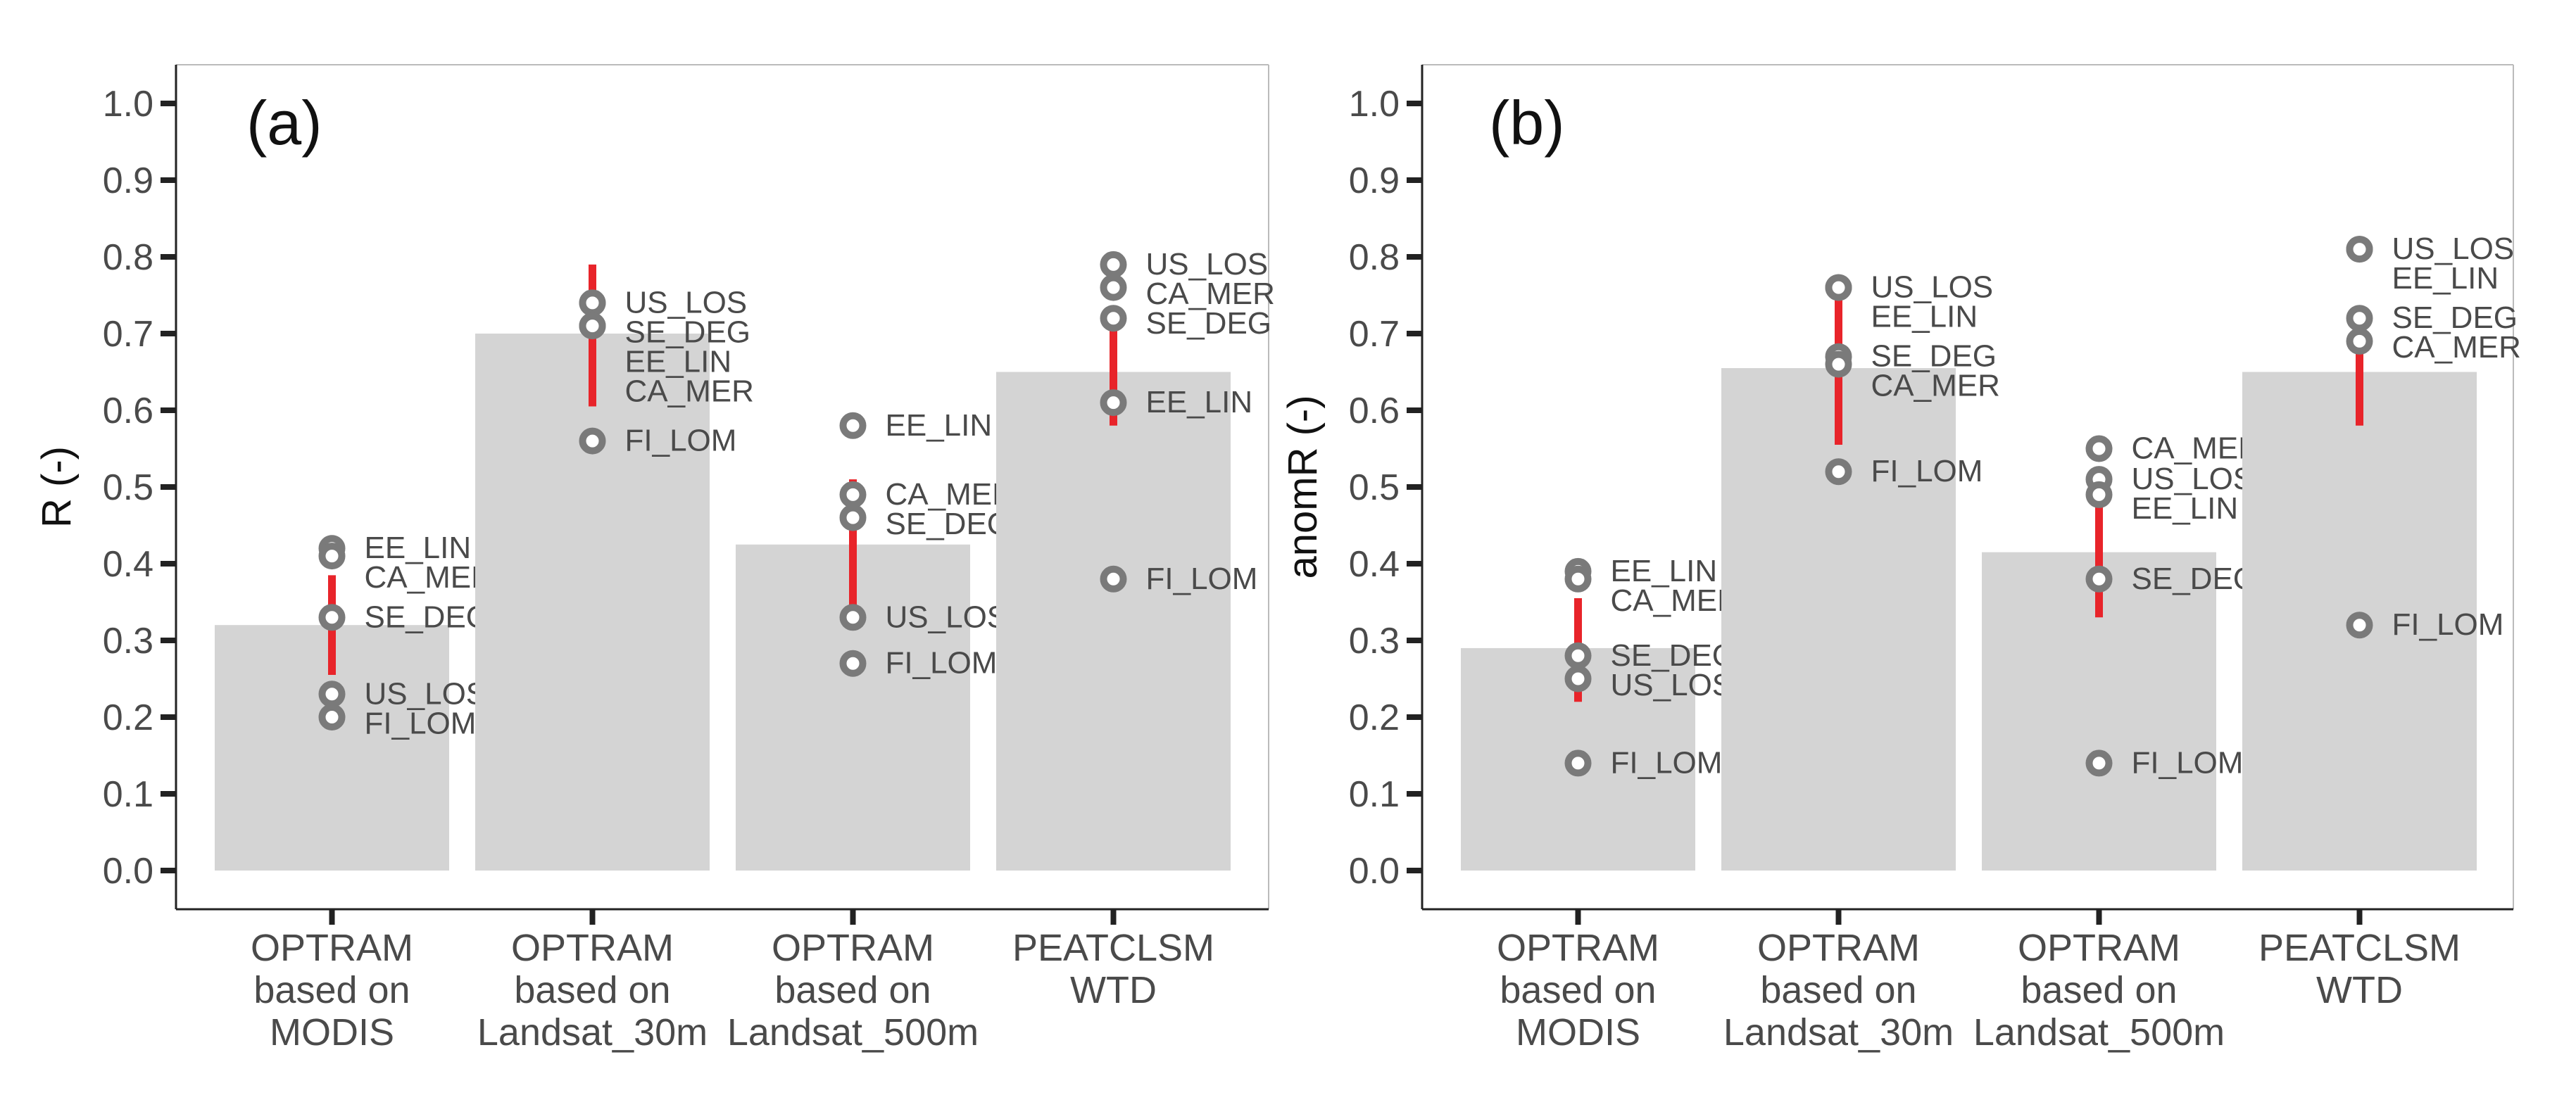  Describe the element at coordinates (1375, 334) in the screenshot. I see `y-tick-label: 0.7` at that location.